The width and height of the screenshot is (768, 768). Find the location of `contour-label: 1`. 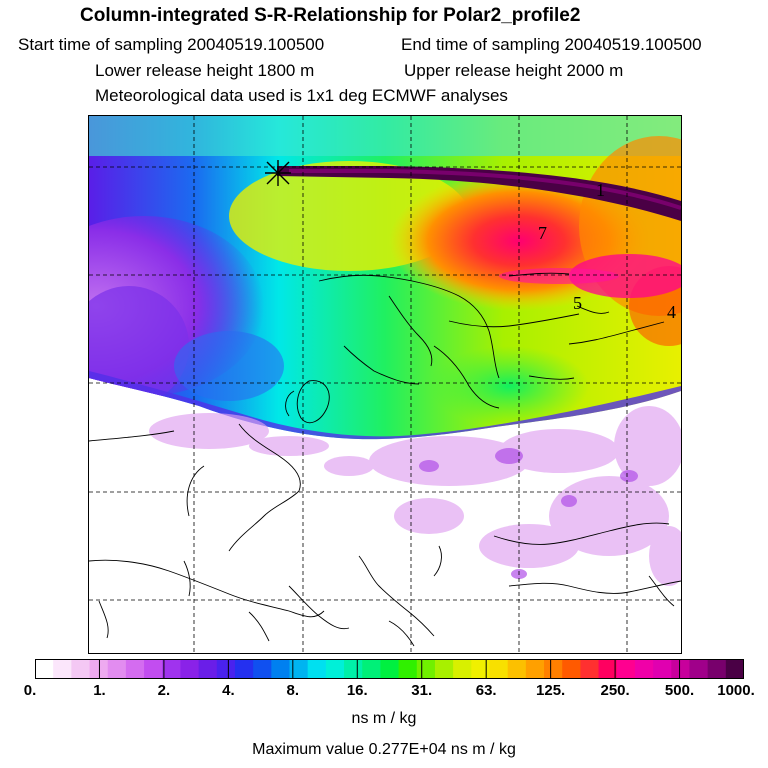

contour-label: 1 is located at coordinates (600, 190).